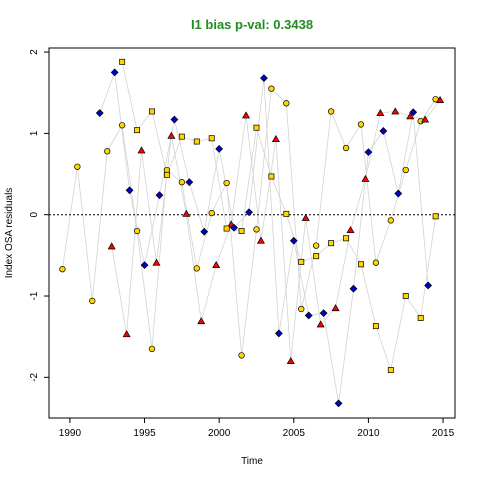 This screenshot has width=480, height=480. I want to click on y-axis: -2 -1 0 1 2, so click(39, 215).